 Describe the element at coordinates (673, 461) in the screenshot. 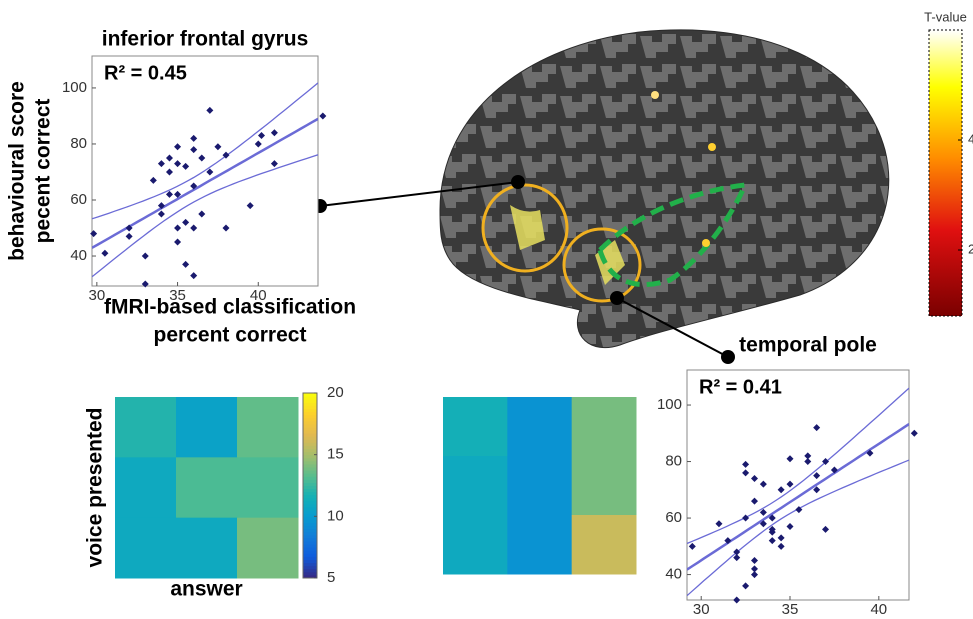

I see `y-tick-label: 80` at that location.